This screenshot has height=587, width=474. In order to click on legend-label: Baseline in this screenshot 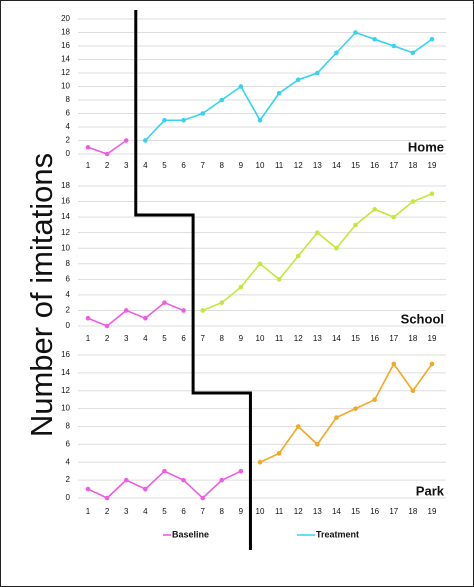, I will do `click(190, 534)`.